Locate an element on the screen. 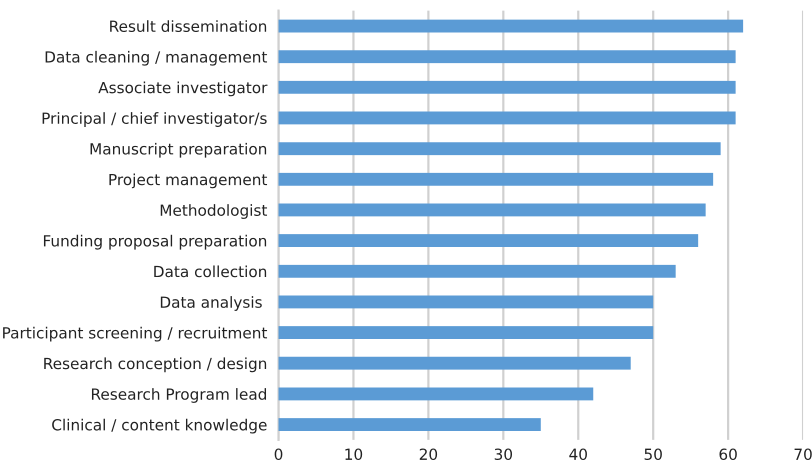  y-tick-label: Principal / chief investigator/s is located at coordinates (154, 119).